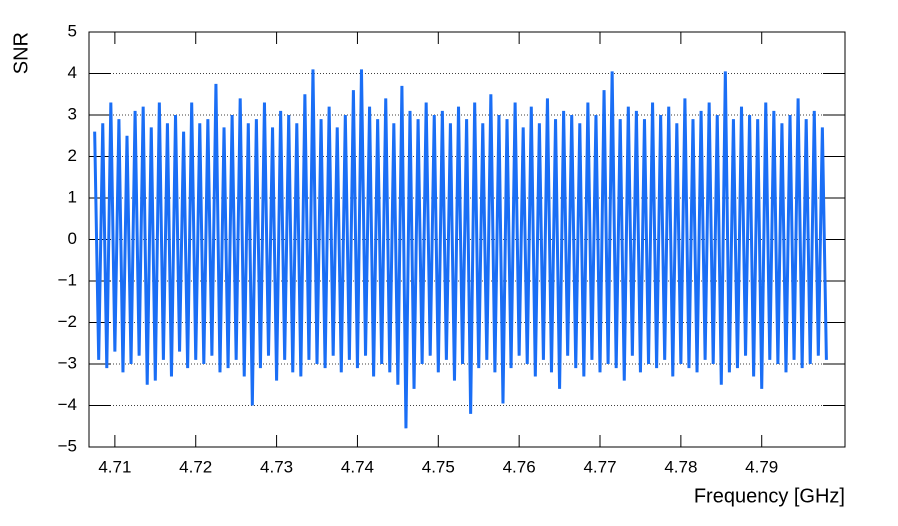  I want to click on y-tick-label: −1, so click(67, 279).